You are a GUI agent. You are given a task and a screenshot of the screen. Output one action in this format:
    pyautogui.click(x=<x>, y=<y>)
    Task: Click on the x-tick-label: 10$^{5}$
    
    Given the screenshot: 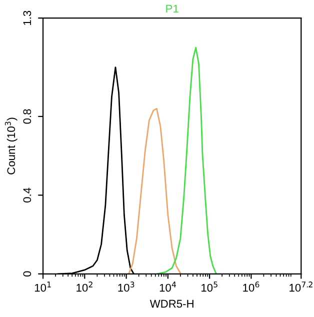 What is the action you would take?
    pyautogui.click(x=210, y=287)
    